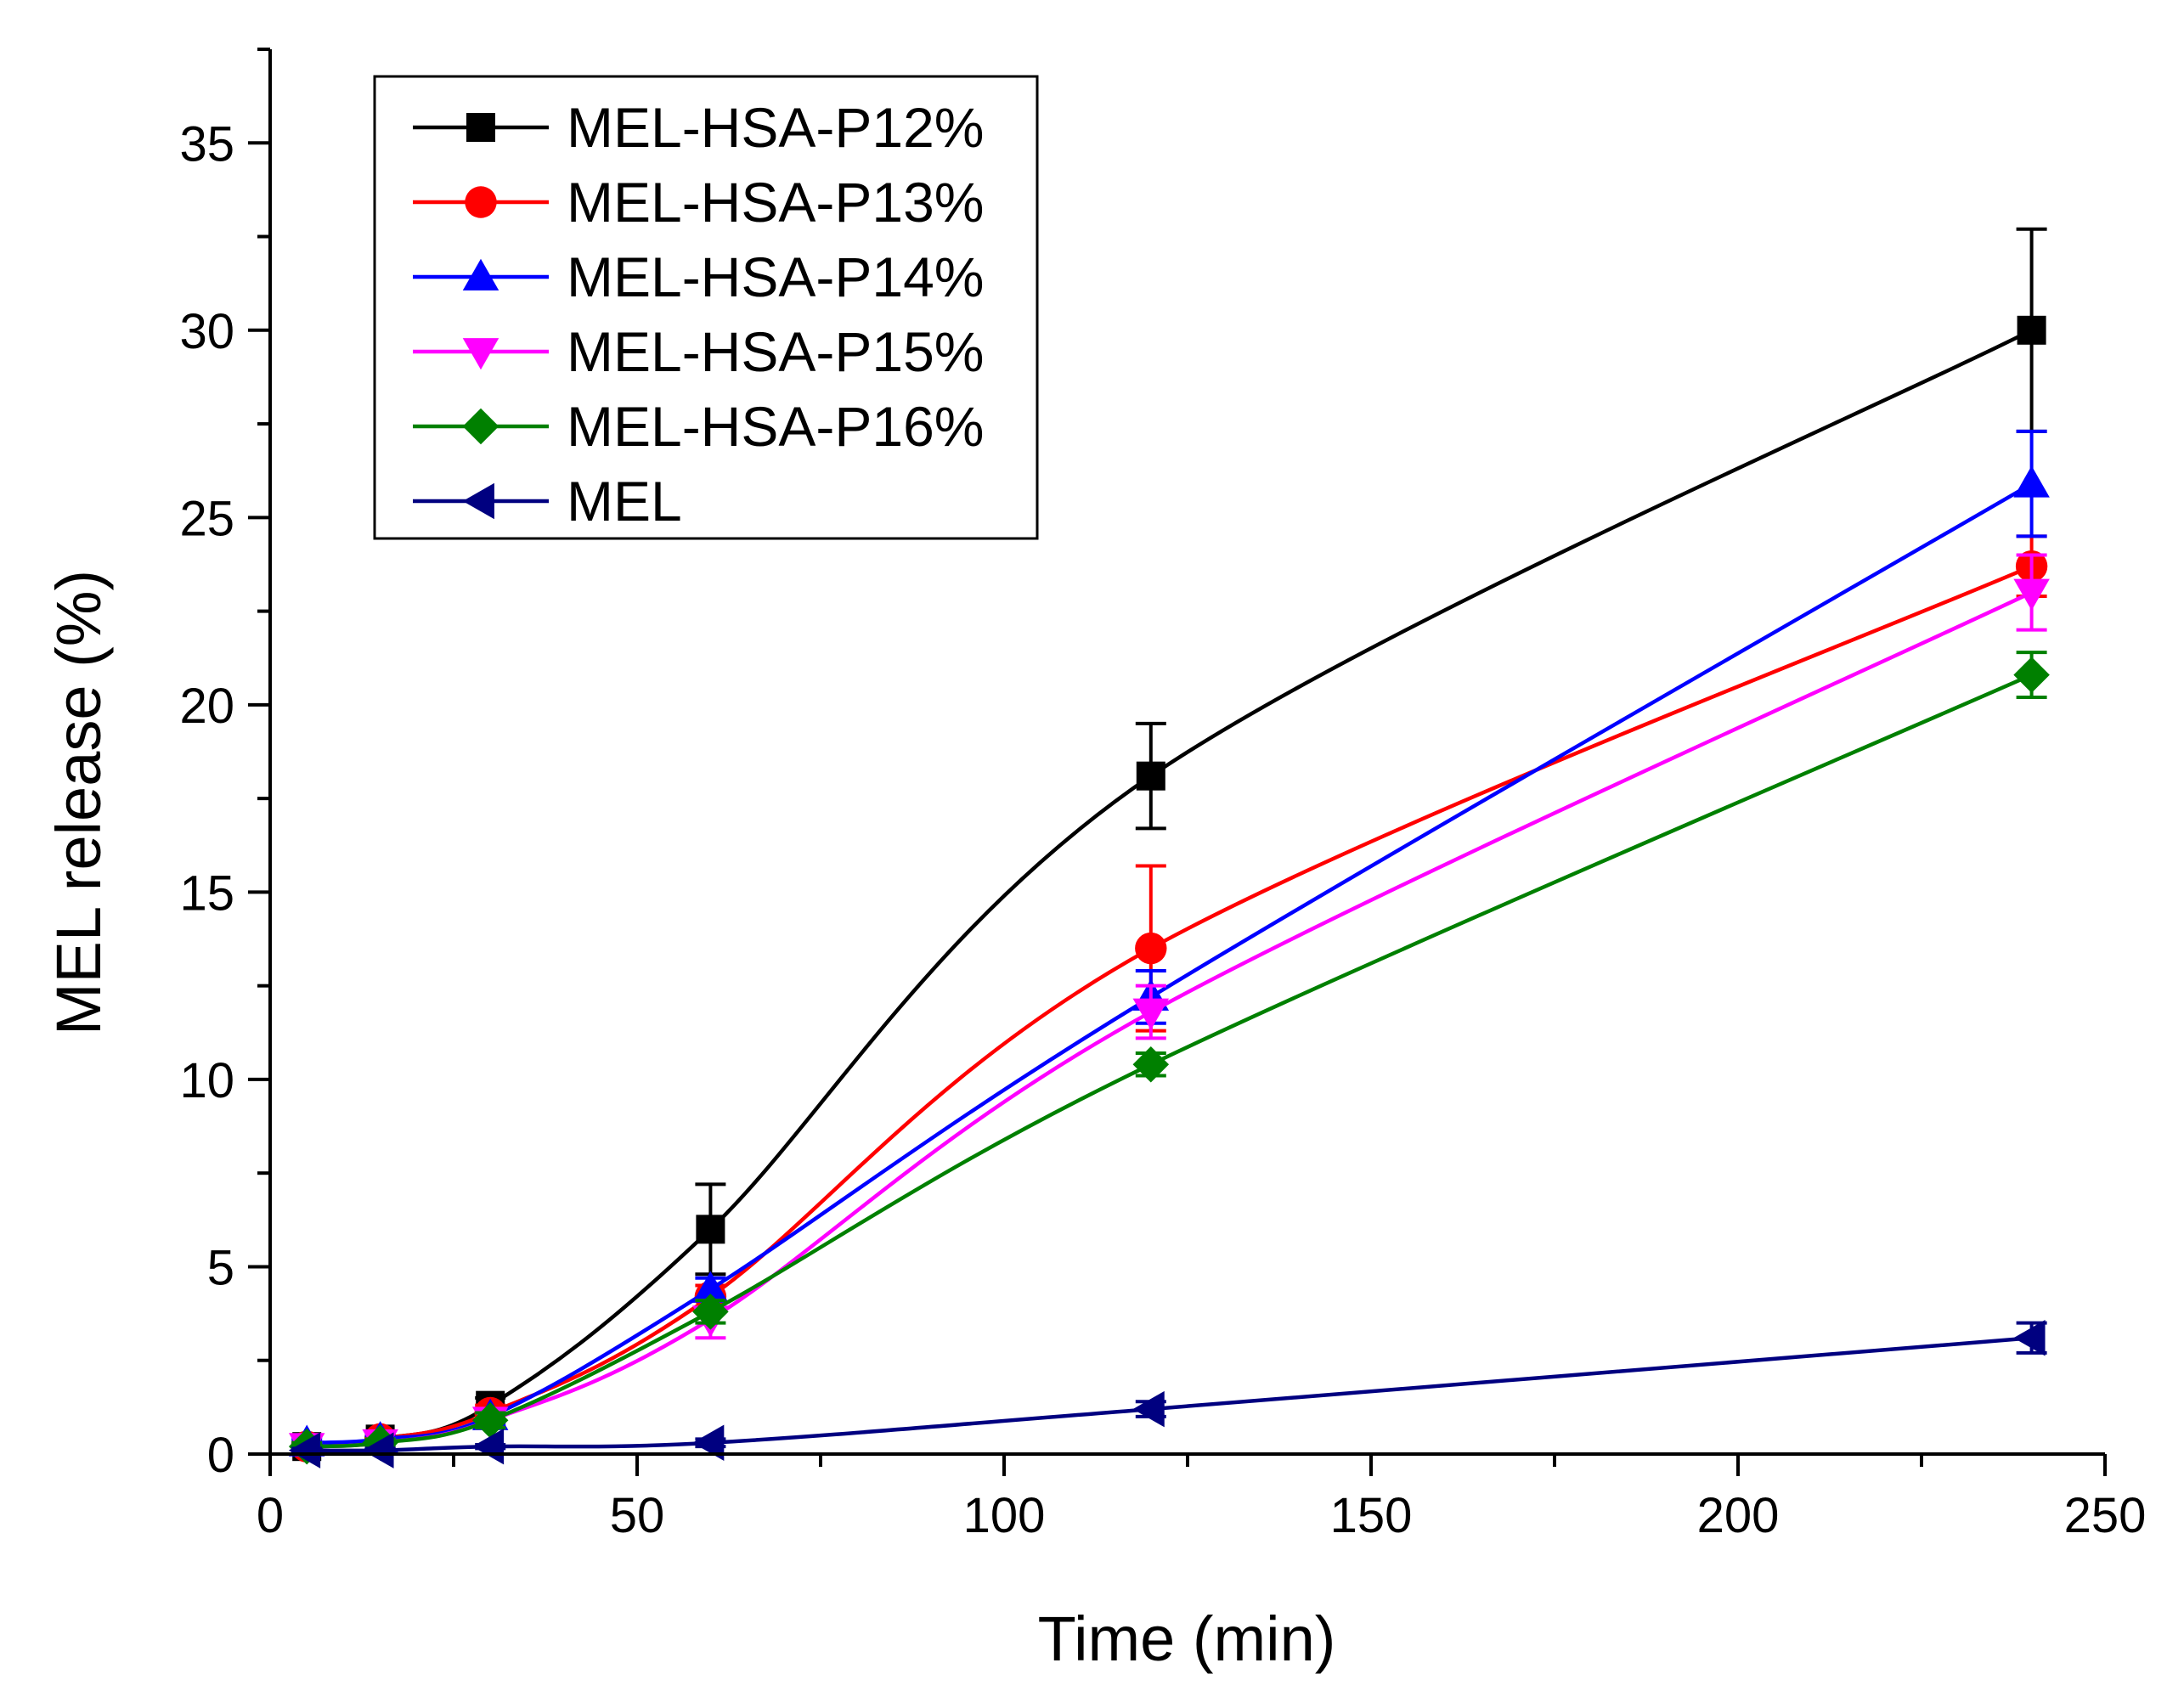 The height and width of the screenshot is (1708, 2184). I want to click on legend-item-MEL-HSA-P14%: MEL-HSA-P14%, so click(699, 276).